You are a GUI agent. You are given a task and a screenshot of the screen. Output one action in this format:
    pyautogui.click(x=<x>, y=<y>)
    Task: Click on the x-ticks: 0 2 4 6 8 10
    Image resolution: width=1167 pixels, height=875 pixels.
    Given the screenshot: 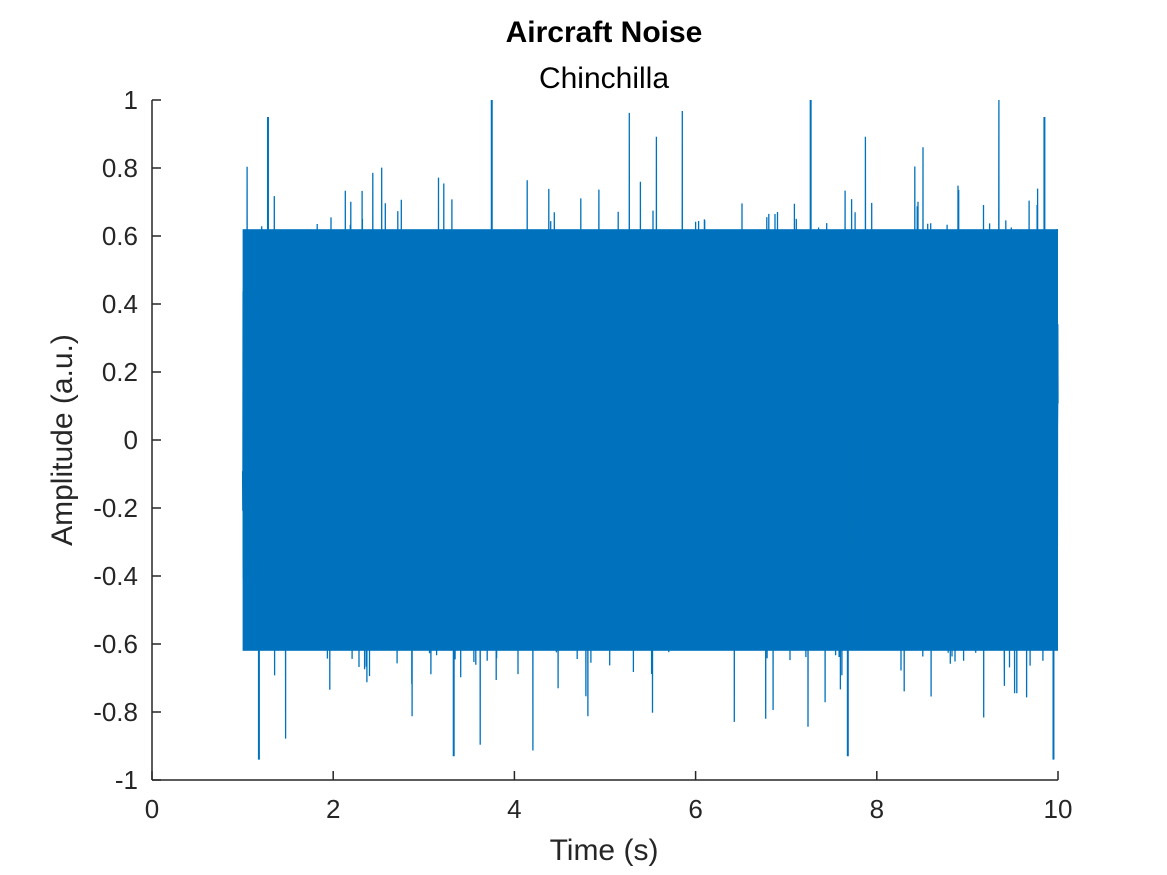 What is the action you would take?
    pyautogui.click(x=609, y=797)
    